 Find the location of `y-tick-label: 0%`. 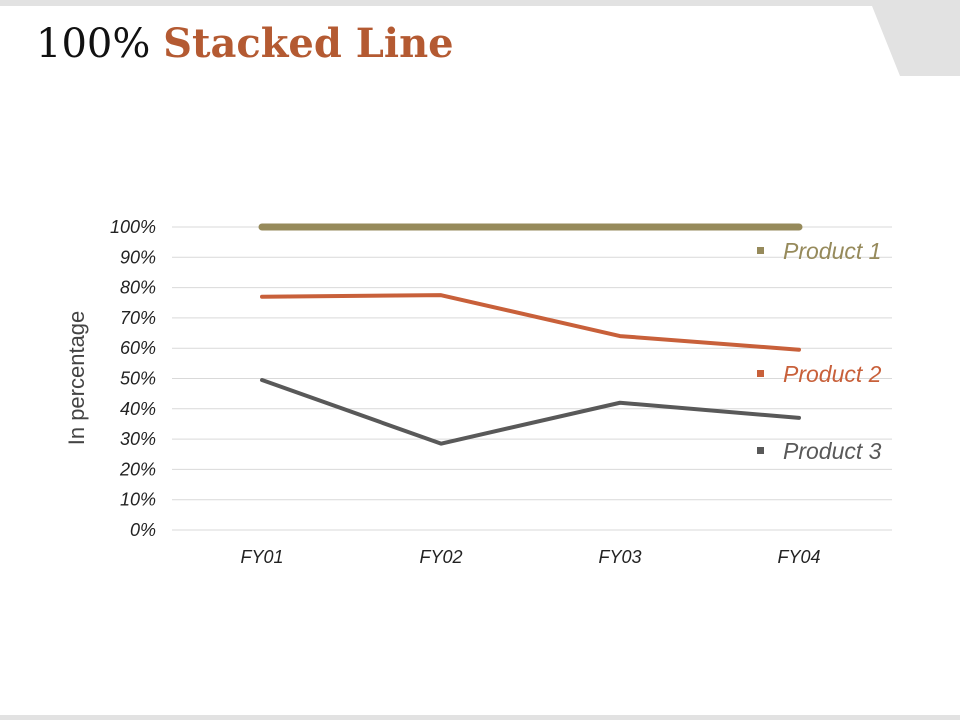

y-tick-label: 0% is located at coordinates (143, 530).